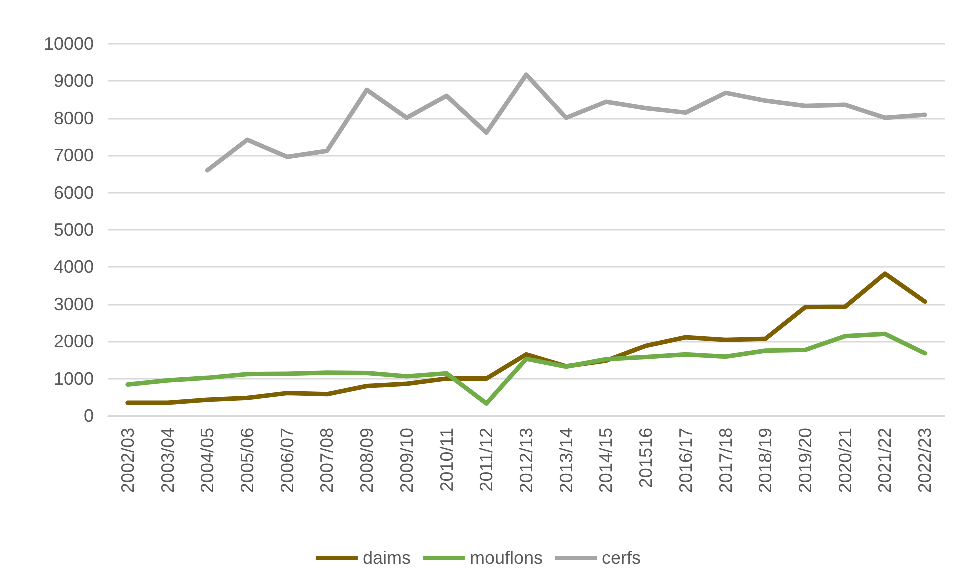 The width and height of the screenshot is (957, 580). I want to click on x-tick-label: 2018/19, so click(766, 461).